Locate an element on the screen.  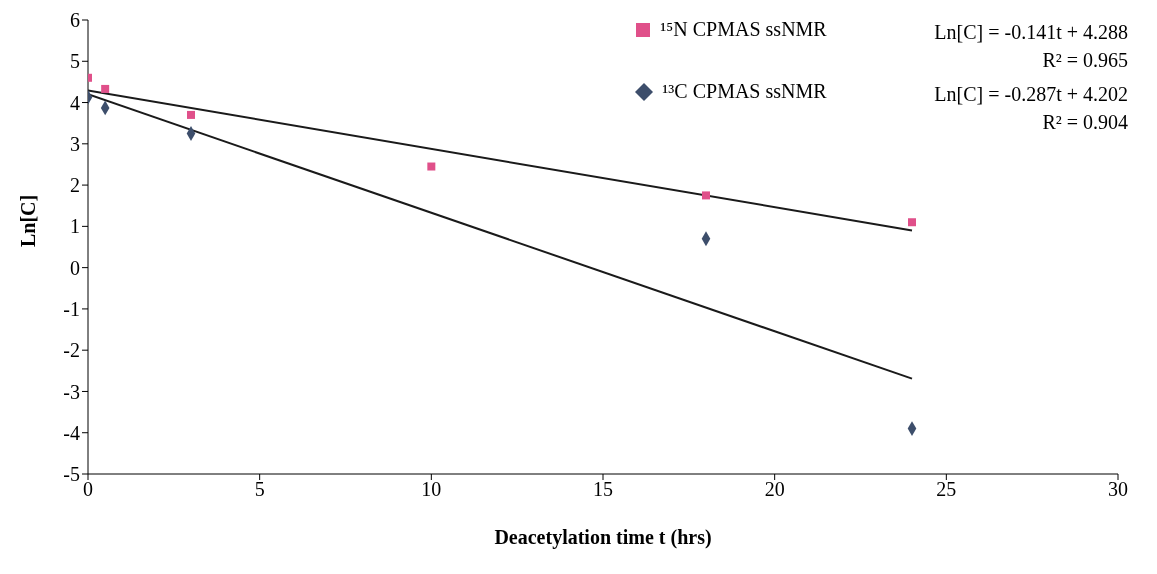
x-axis-title: Deacetylation time t (hrs) is located at coordinates (603, 537).